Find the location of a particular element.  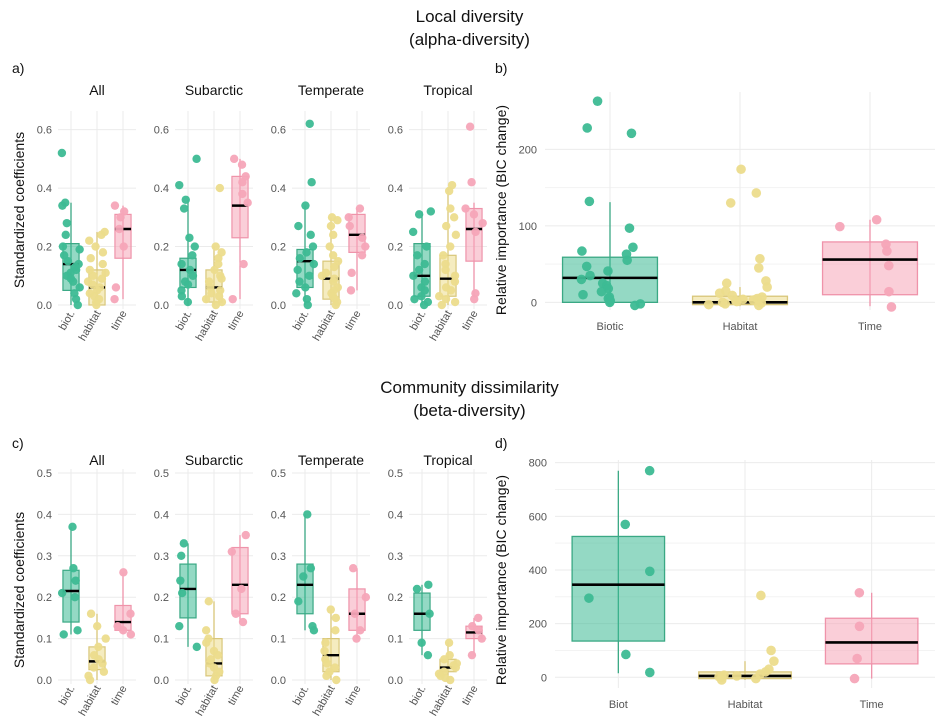

panel-d-xtick: Habitat is located at coordinates (745, 705).